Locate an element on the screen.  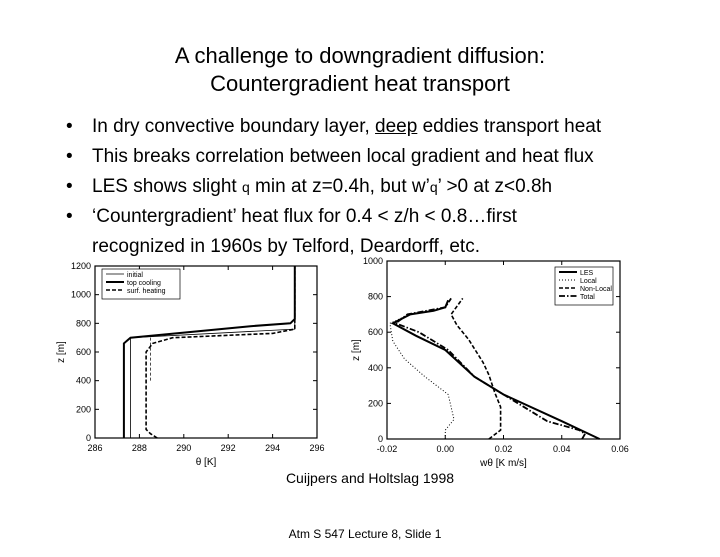
bullet-3-q2: q is located at coordinates (433, 187).